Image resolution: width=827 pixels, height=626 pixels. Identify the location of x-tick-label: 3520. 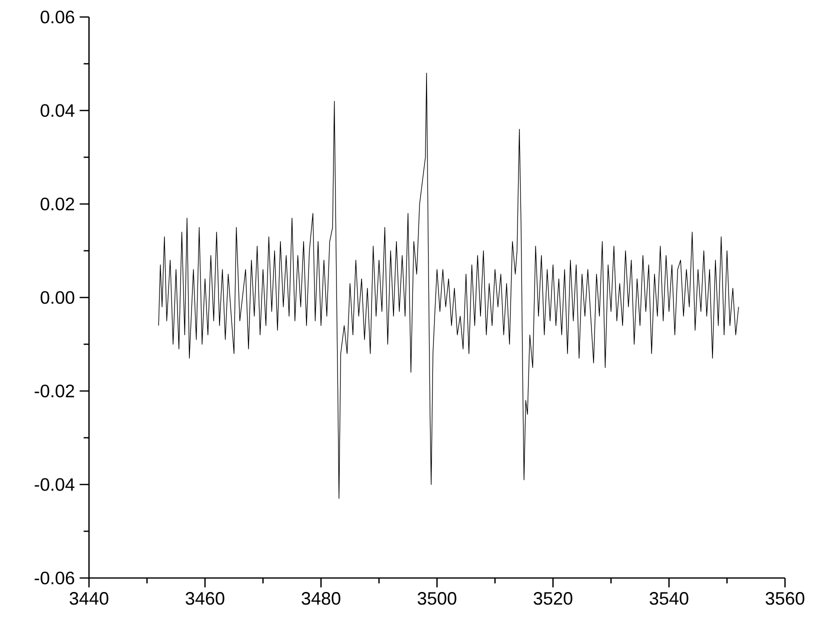
(553, 598).